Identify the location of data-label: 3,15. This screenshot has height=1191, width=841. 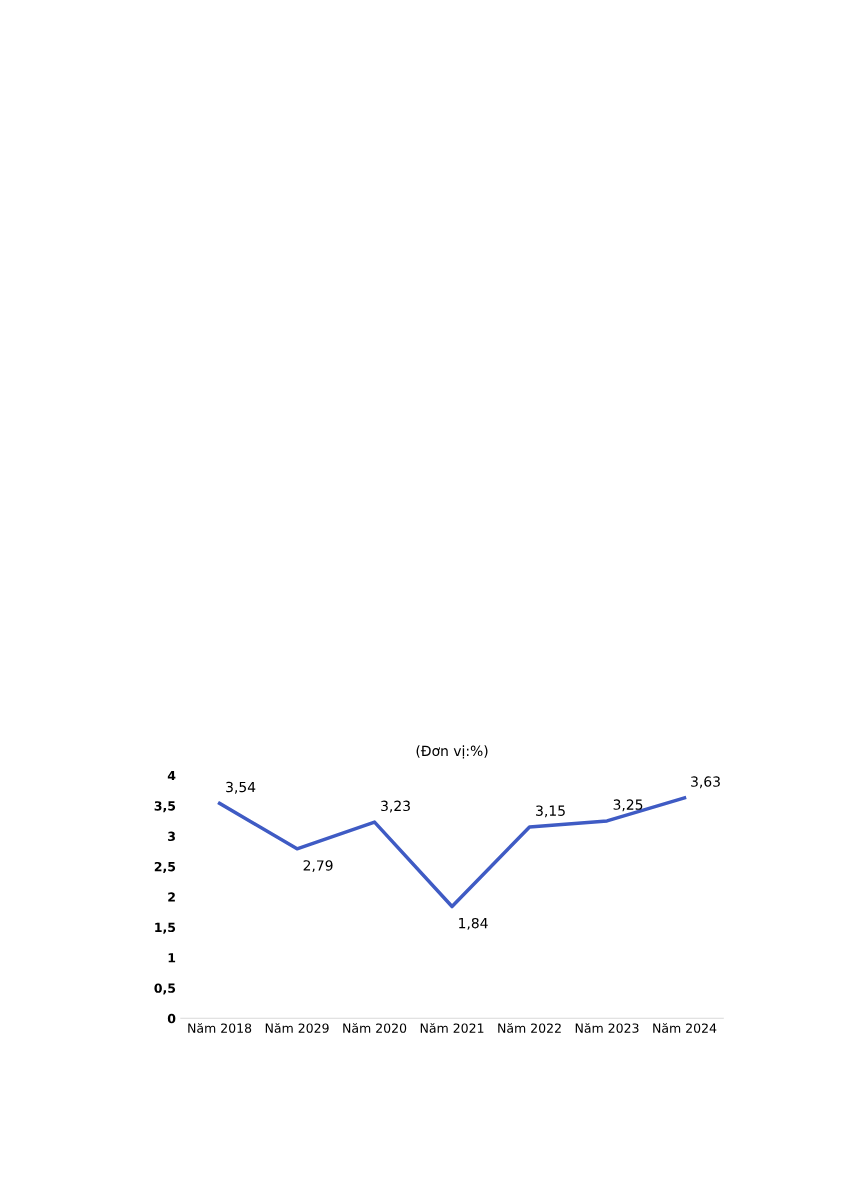
(550, 811).